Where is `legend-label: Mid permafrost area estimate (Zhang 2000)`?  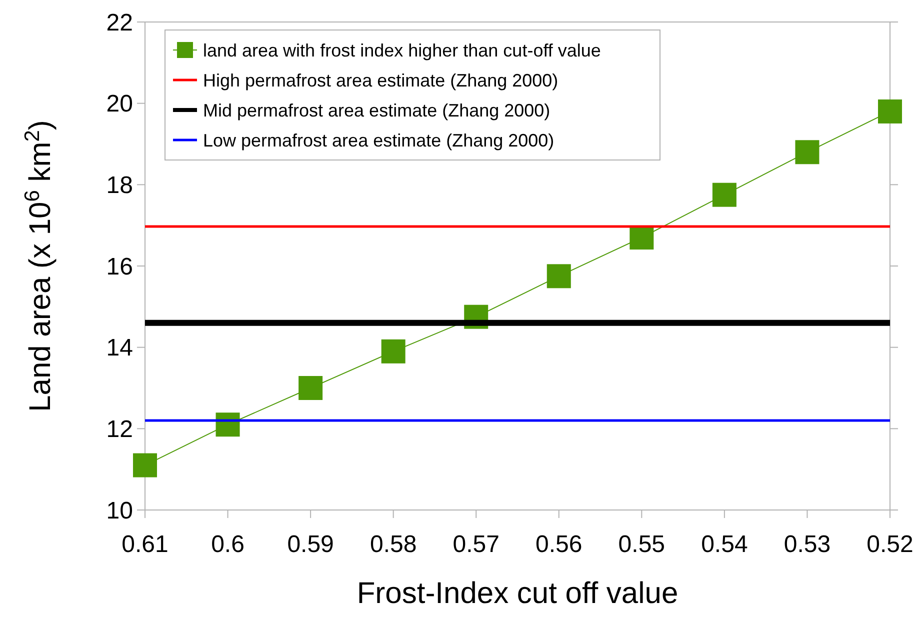 legend-label: Mid permafrost area estimate (Zhang 2000) is located at coordinates (376, 110).